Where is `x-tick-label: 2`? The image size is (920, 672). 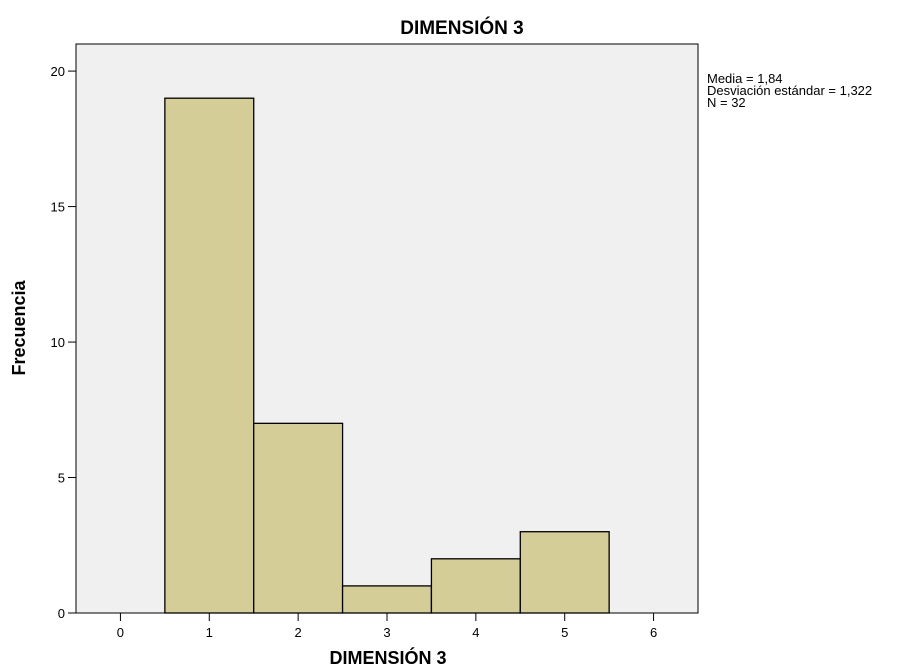 x-tick-label: 2 is located at coordinates (298, 632).